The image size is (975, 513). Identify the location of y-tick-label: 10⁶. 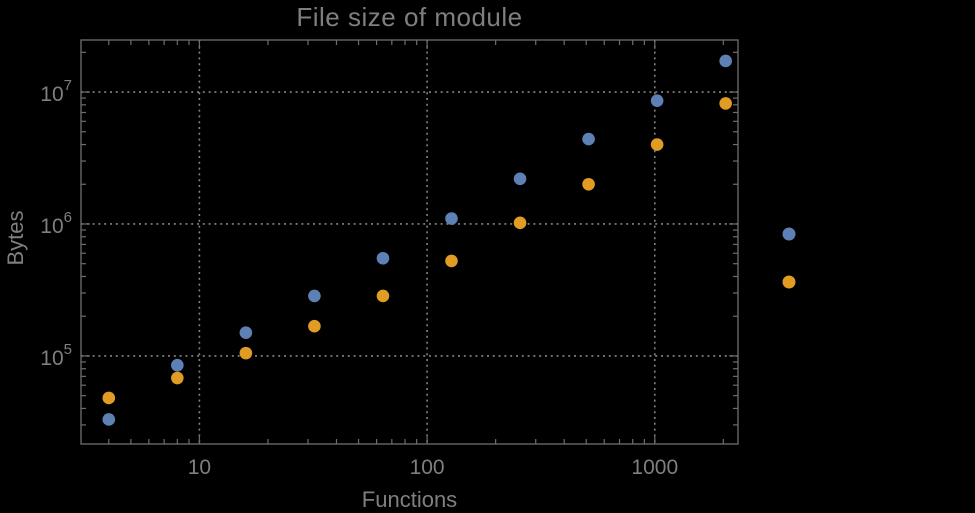
(56, 223).